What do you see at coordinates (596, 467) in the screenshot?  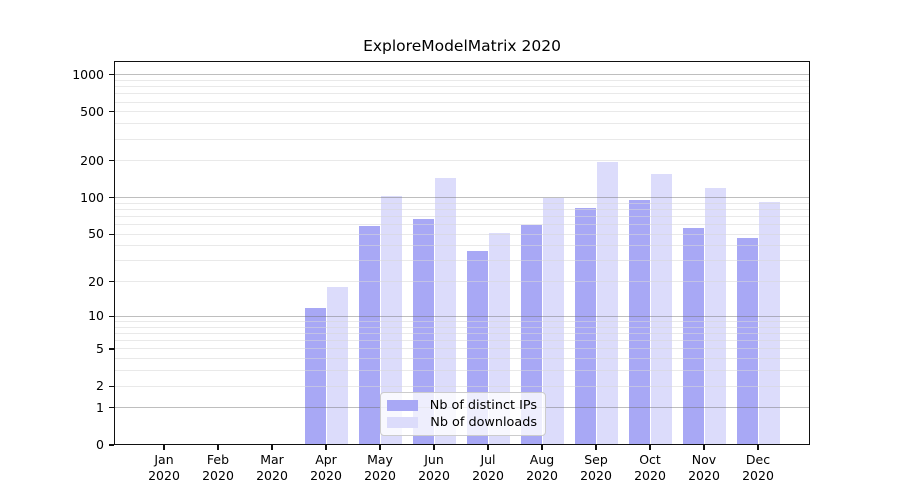 I see `x-tick-label-sep: Sep 2020` at bounding box center [596, 467].